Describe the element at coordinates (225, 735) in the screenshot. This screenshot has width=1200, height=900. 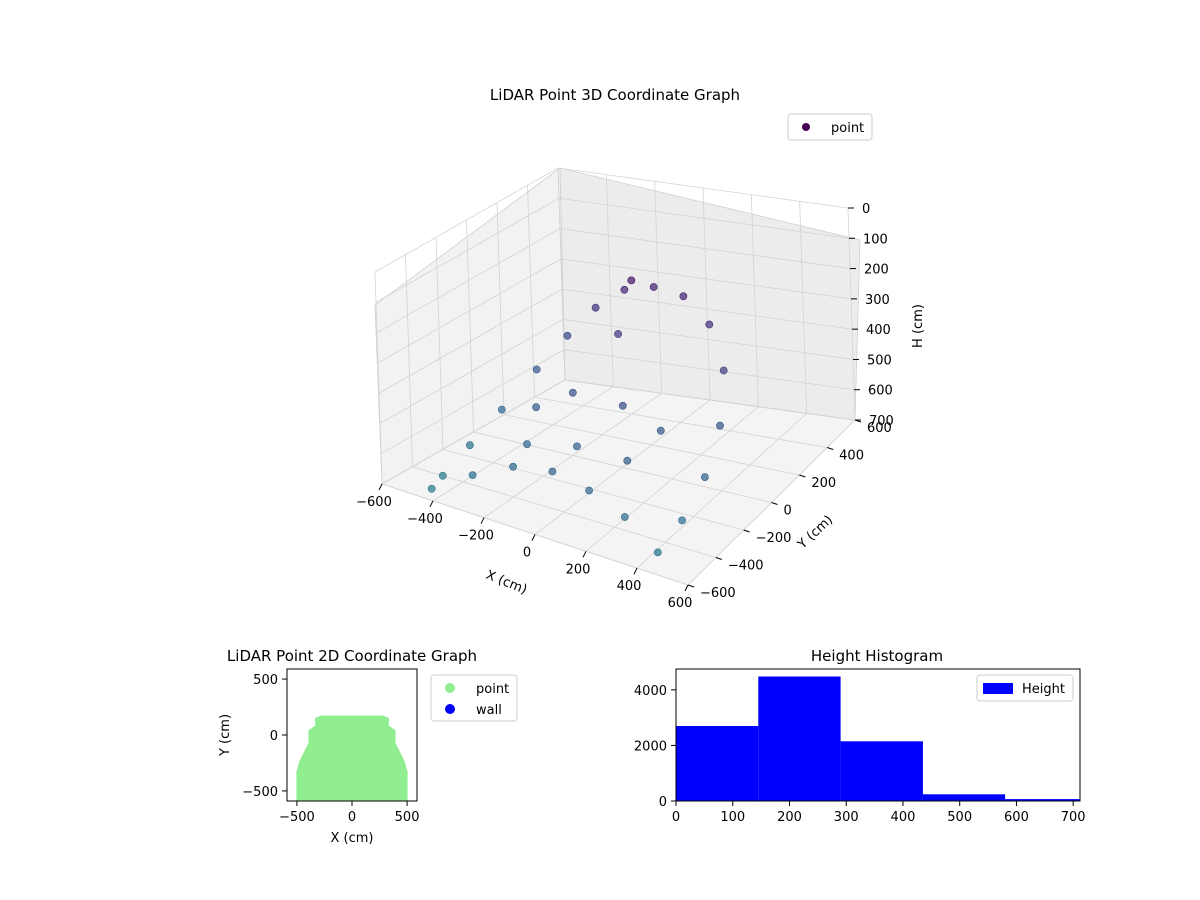
I see `scatter2d-ylabel: Y (cm)` at that location.